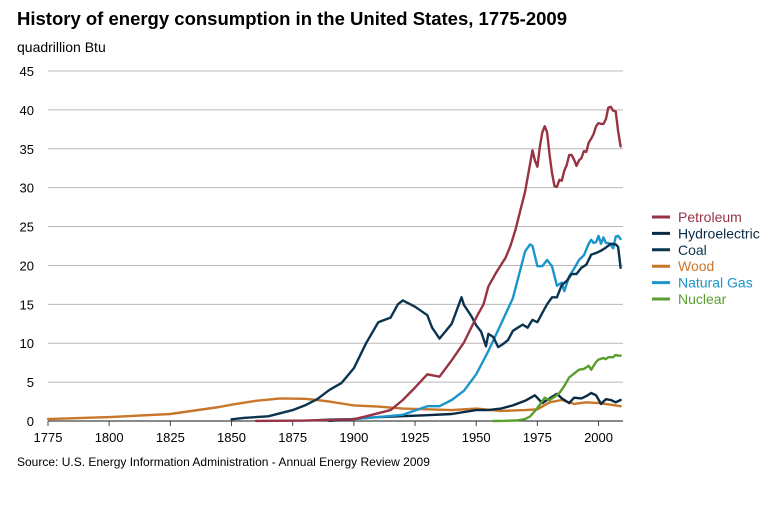  What do you see at coordinates (710, 217) in the screenshot?
I see `legend-label: Petroleum` at bounding box center [710, 217].